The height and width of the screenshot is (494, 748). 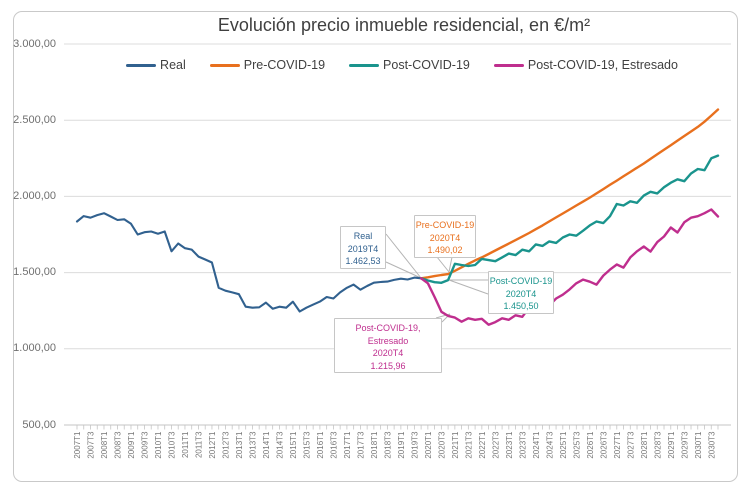 I want to click on x-axis-label: 2011T3, so click(x=198, y=444).